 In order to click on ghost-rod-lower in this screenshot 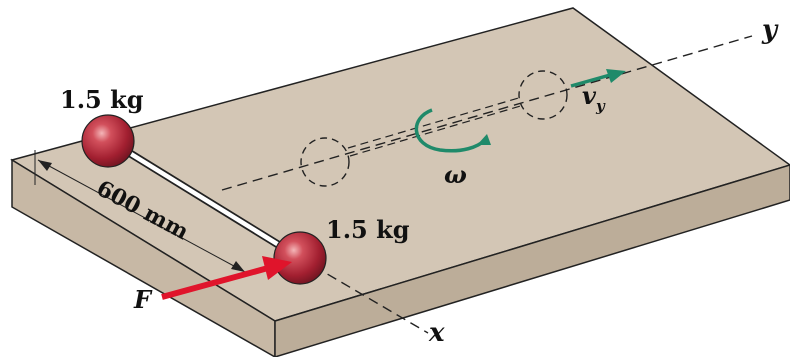, I will do `click(437, 130)`.